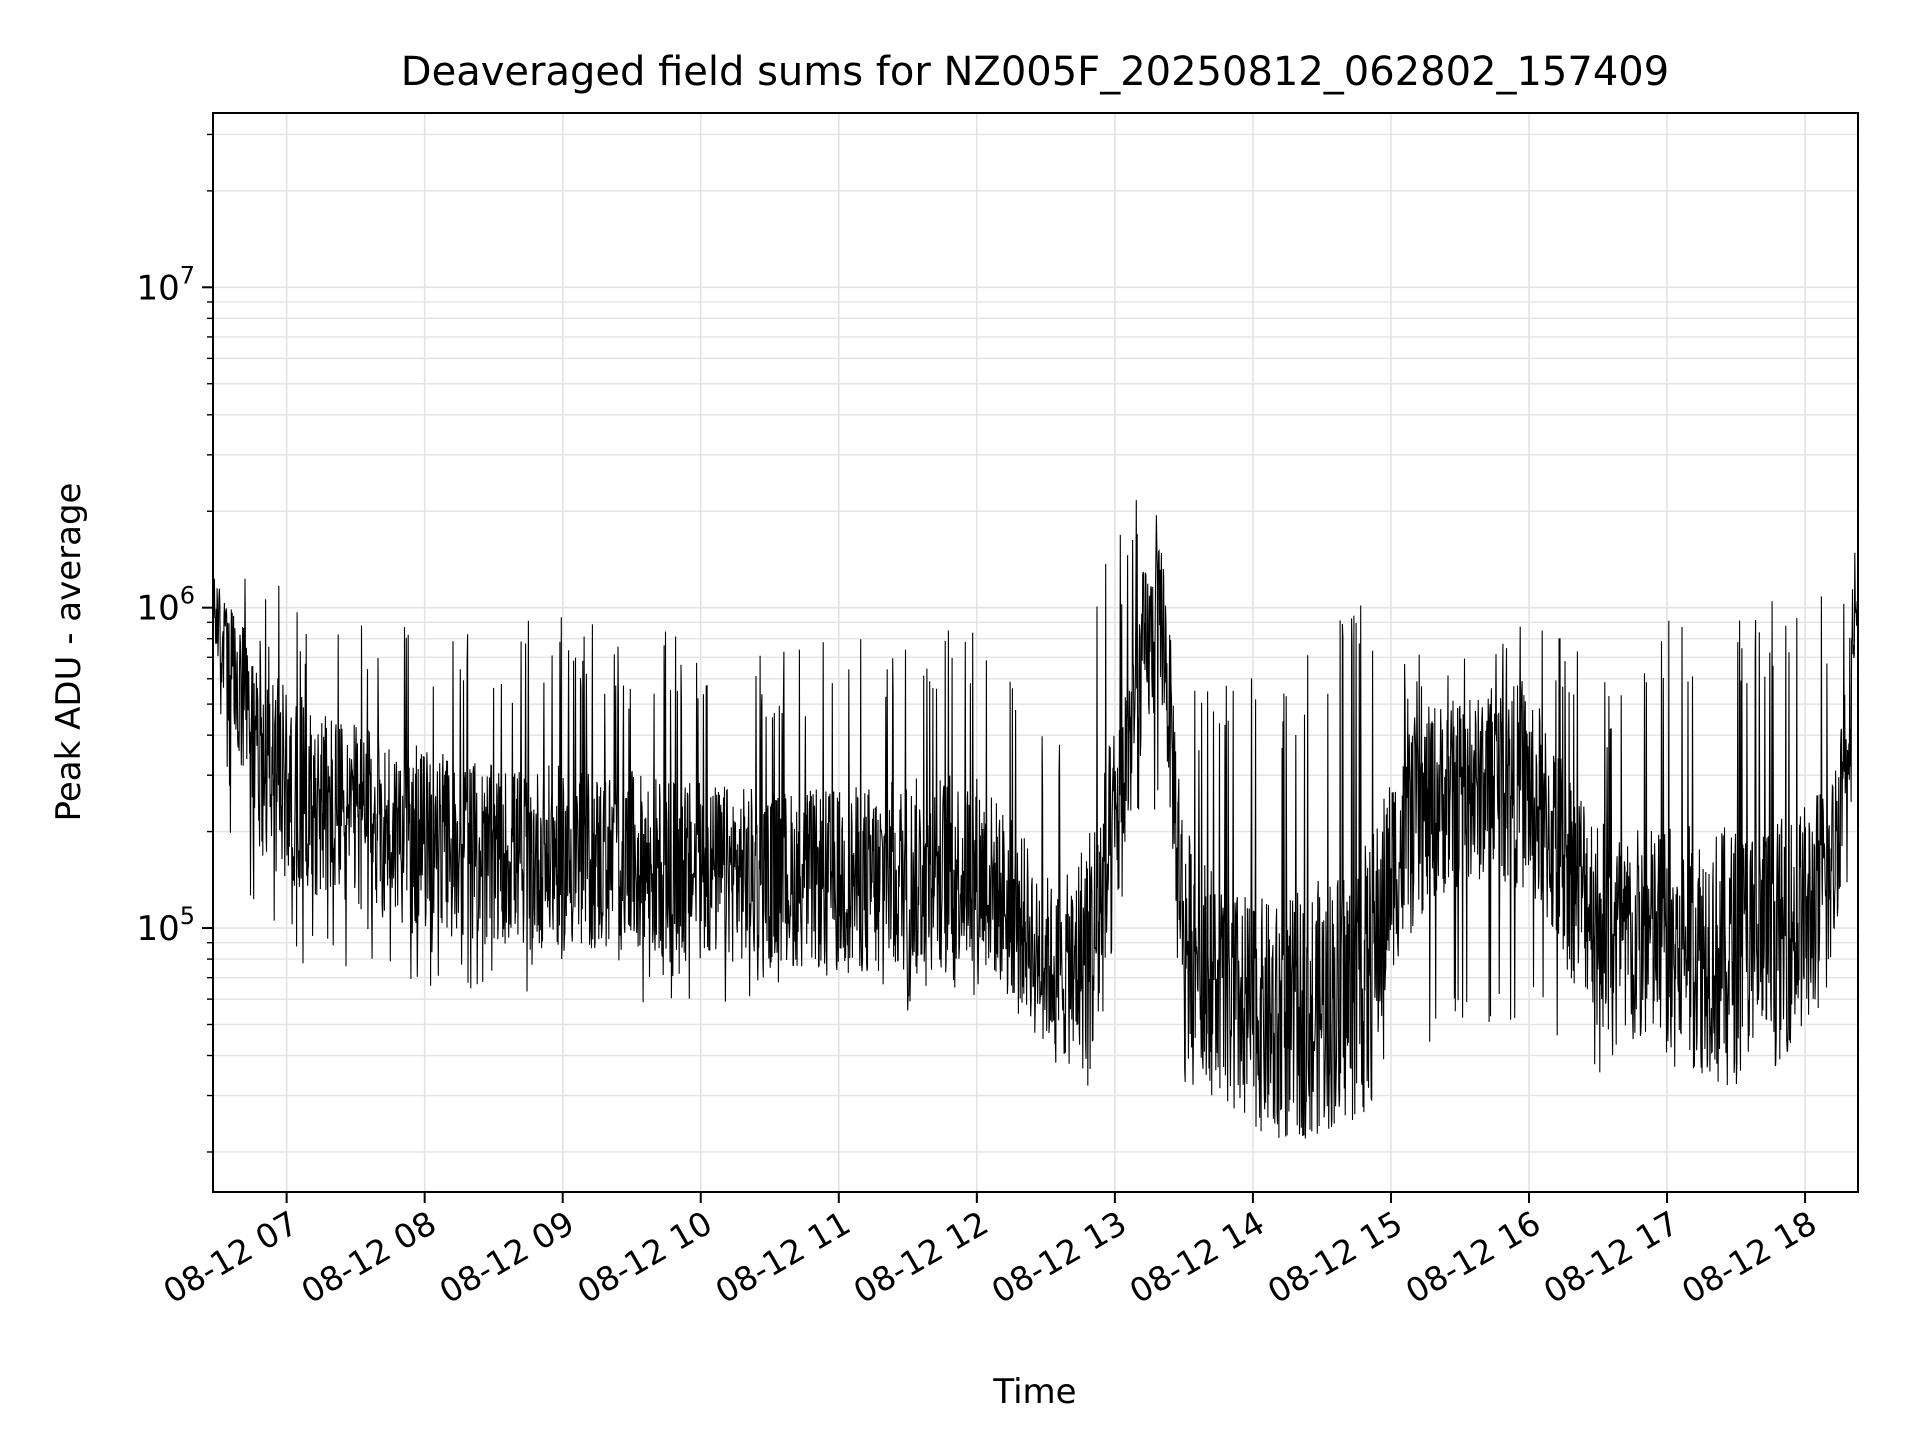 This screenshot has width=1920, height=1440. I want to click on y-tick-label: 10⁶, so click(165, 605).